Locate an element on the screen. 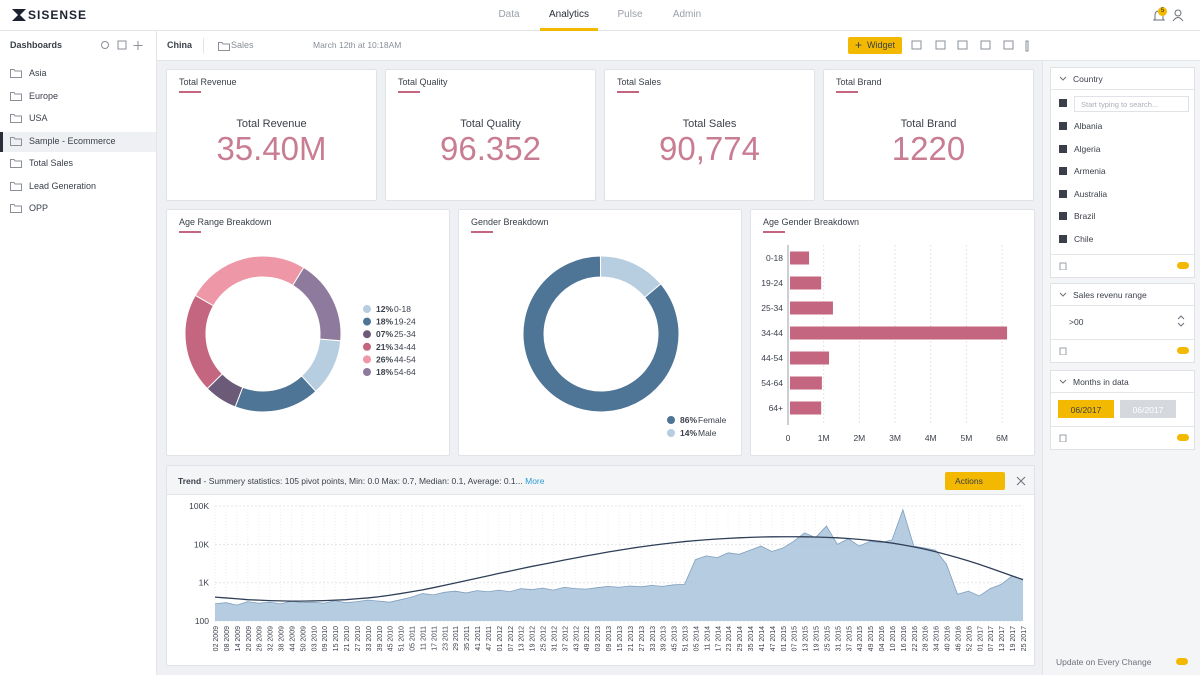 The image size is (1200, 675). search-input is located at coordinates (1131, 104).